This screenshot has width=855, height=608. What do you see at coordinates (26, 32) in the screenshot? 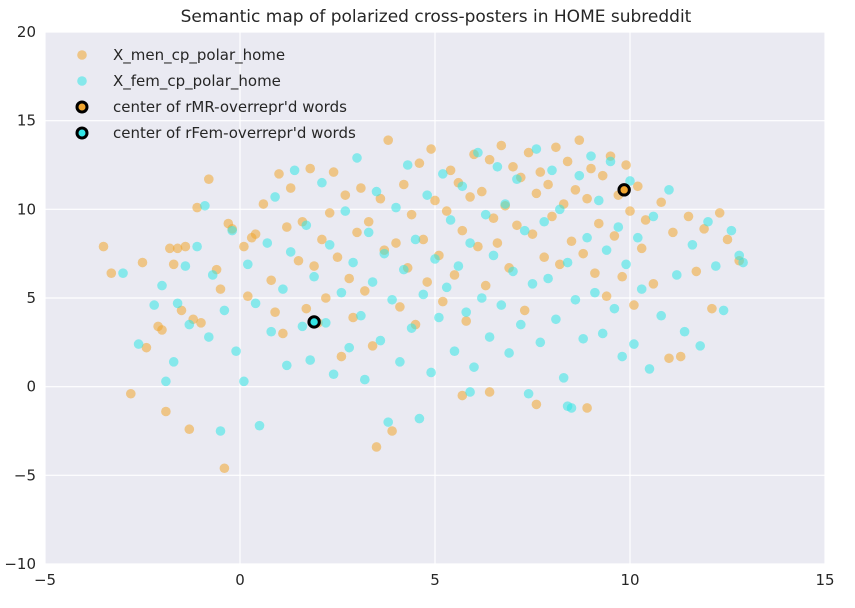
I see `y-tick-label: 20` at bounding box center [26, 32].